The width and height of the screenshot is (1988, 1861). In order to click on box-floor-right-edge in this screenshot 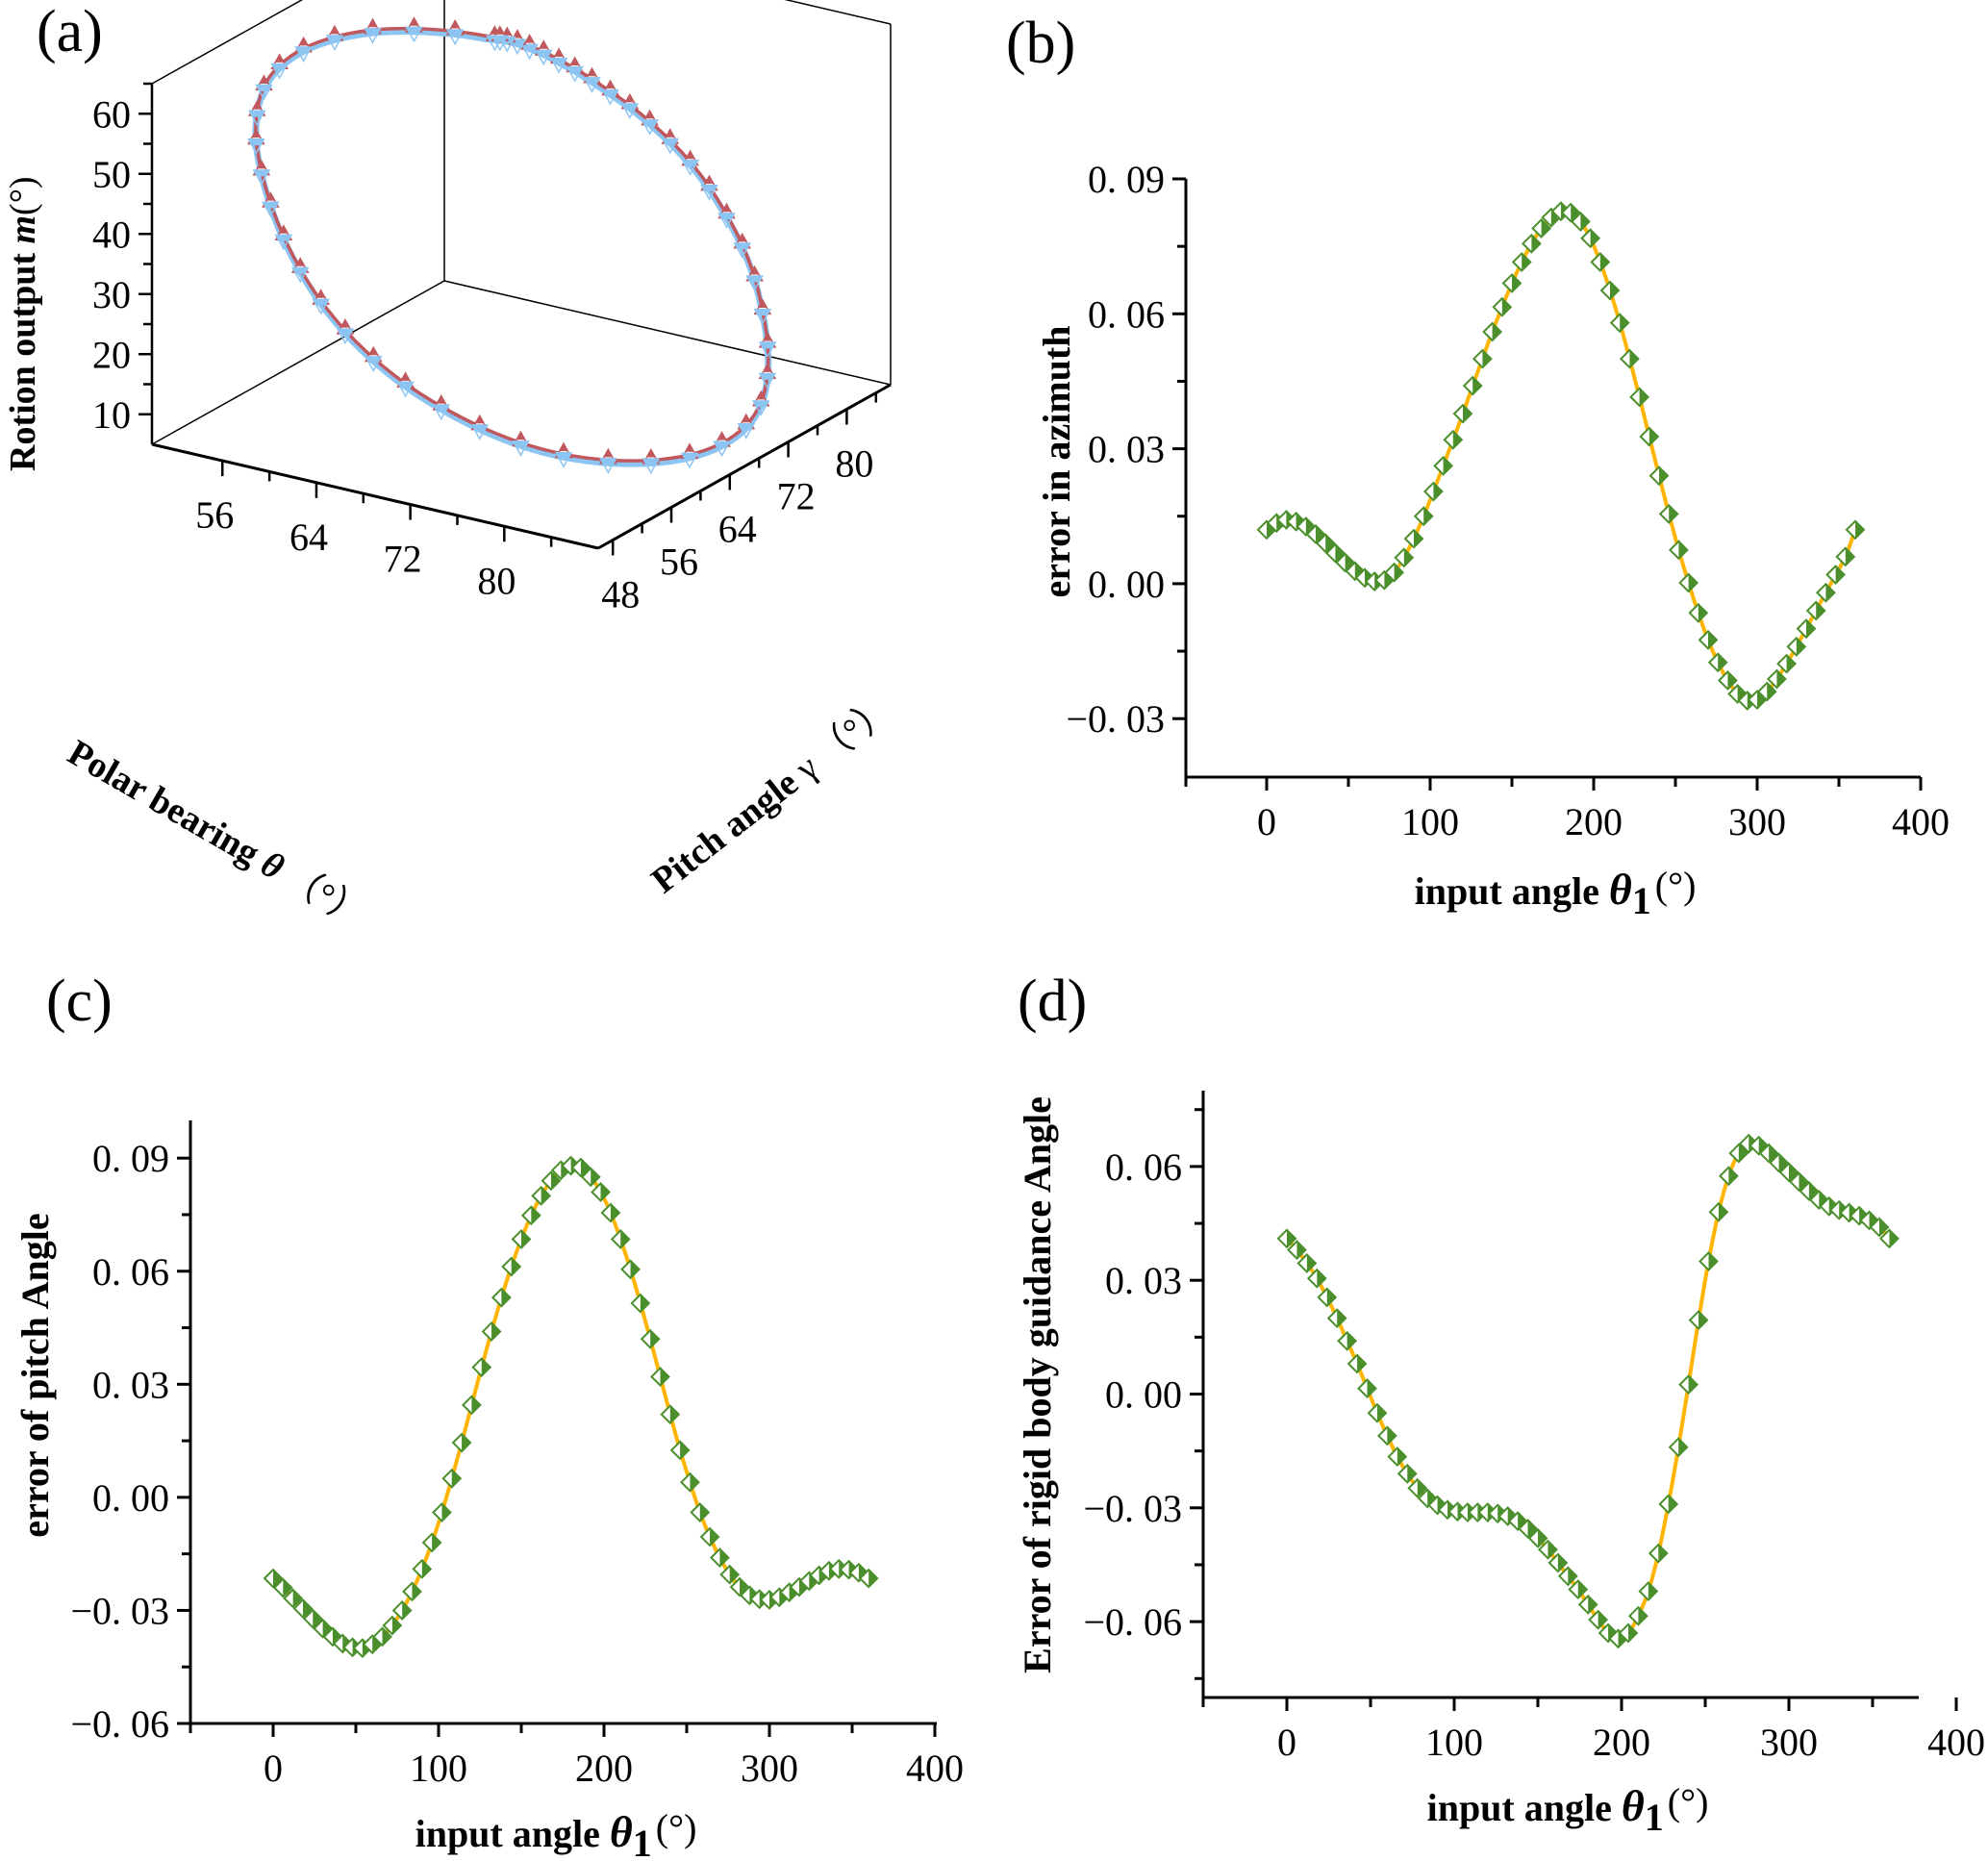, I will do `click(667, 333)`.